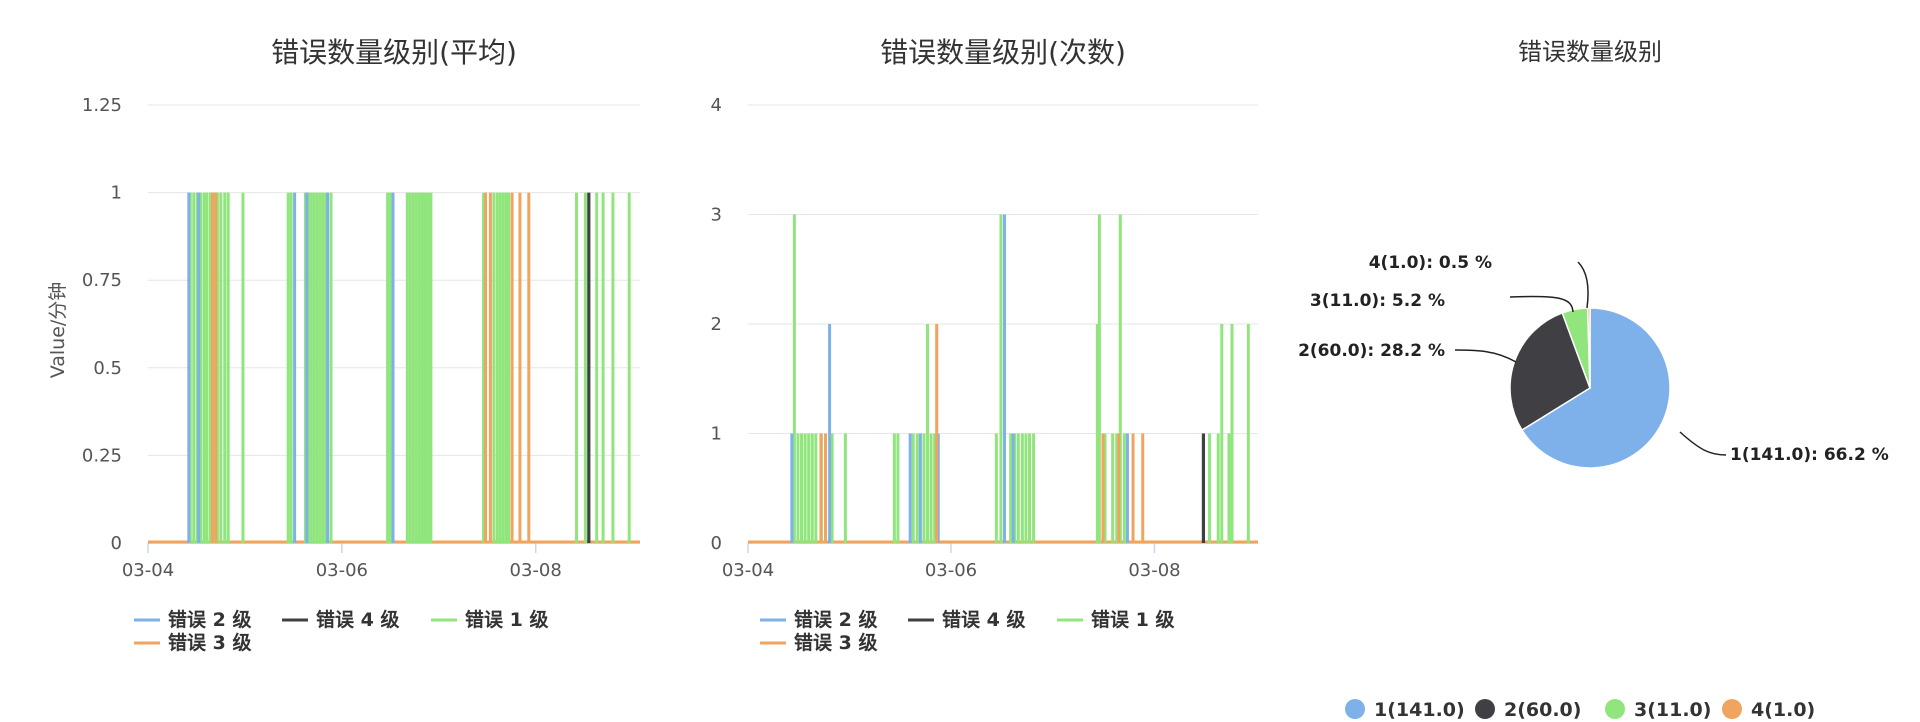 The image size is (1920, 722). What do you see at coordinates (1419, 710) in the screenshot?
I see `legend-item: 1(141.0)` at bounding box center [1419, 710].